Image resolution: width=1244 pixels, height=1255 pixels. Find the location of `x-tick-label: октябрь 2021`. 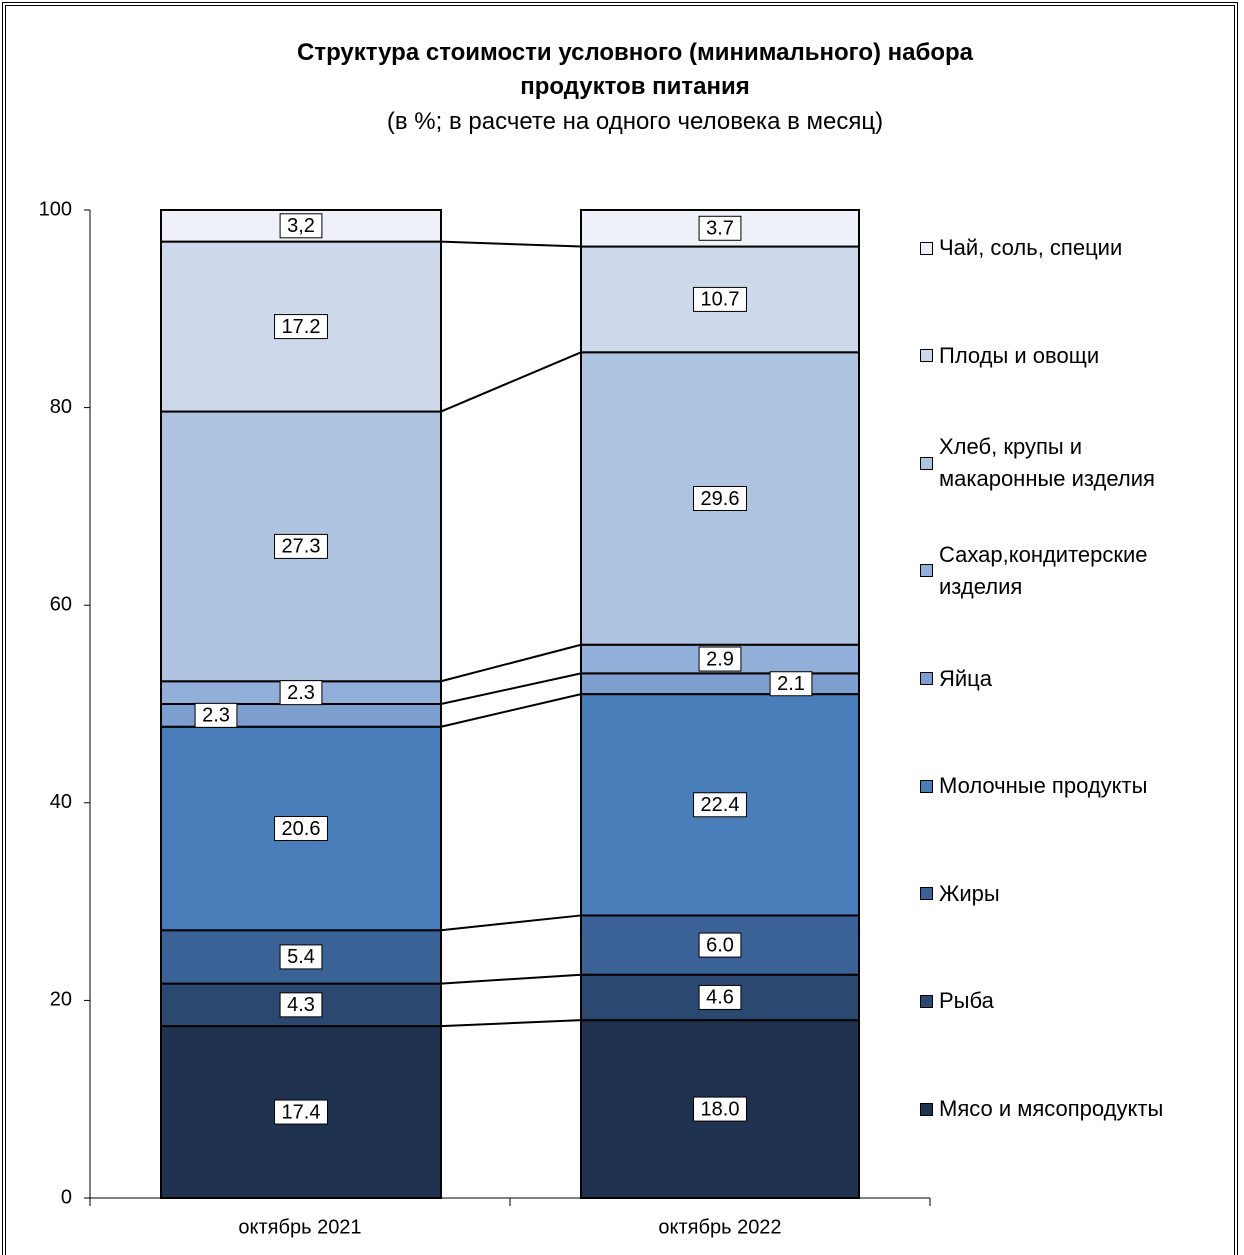

x-tick-label: октябрь 2021 is located at coordinates (299, 1227).